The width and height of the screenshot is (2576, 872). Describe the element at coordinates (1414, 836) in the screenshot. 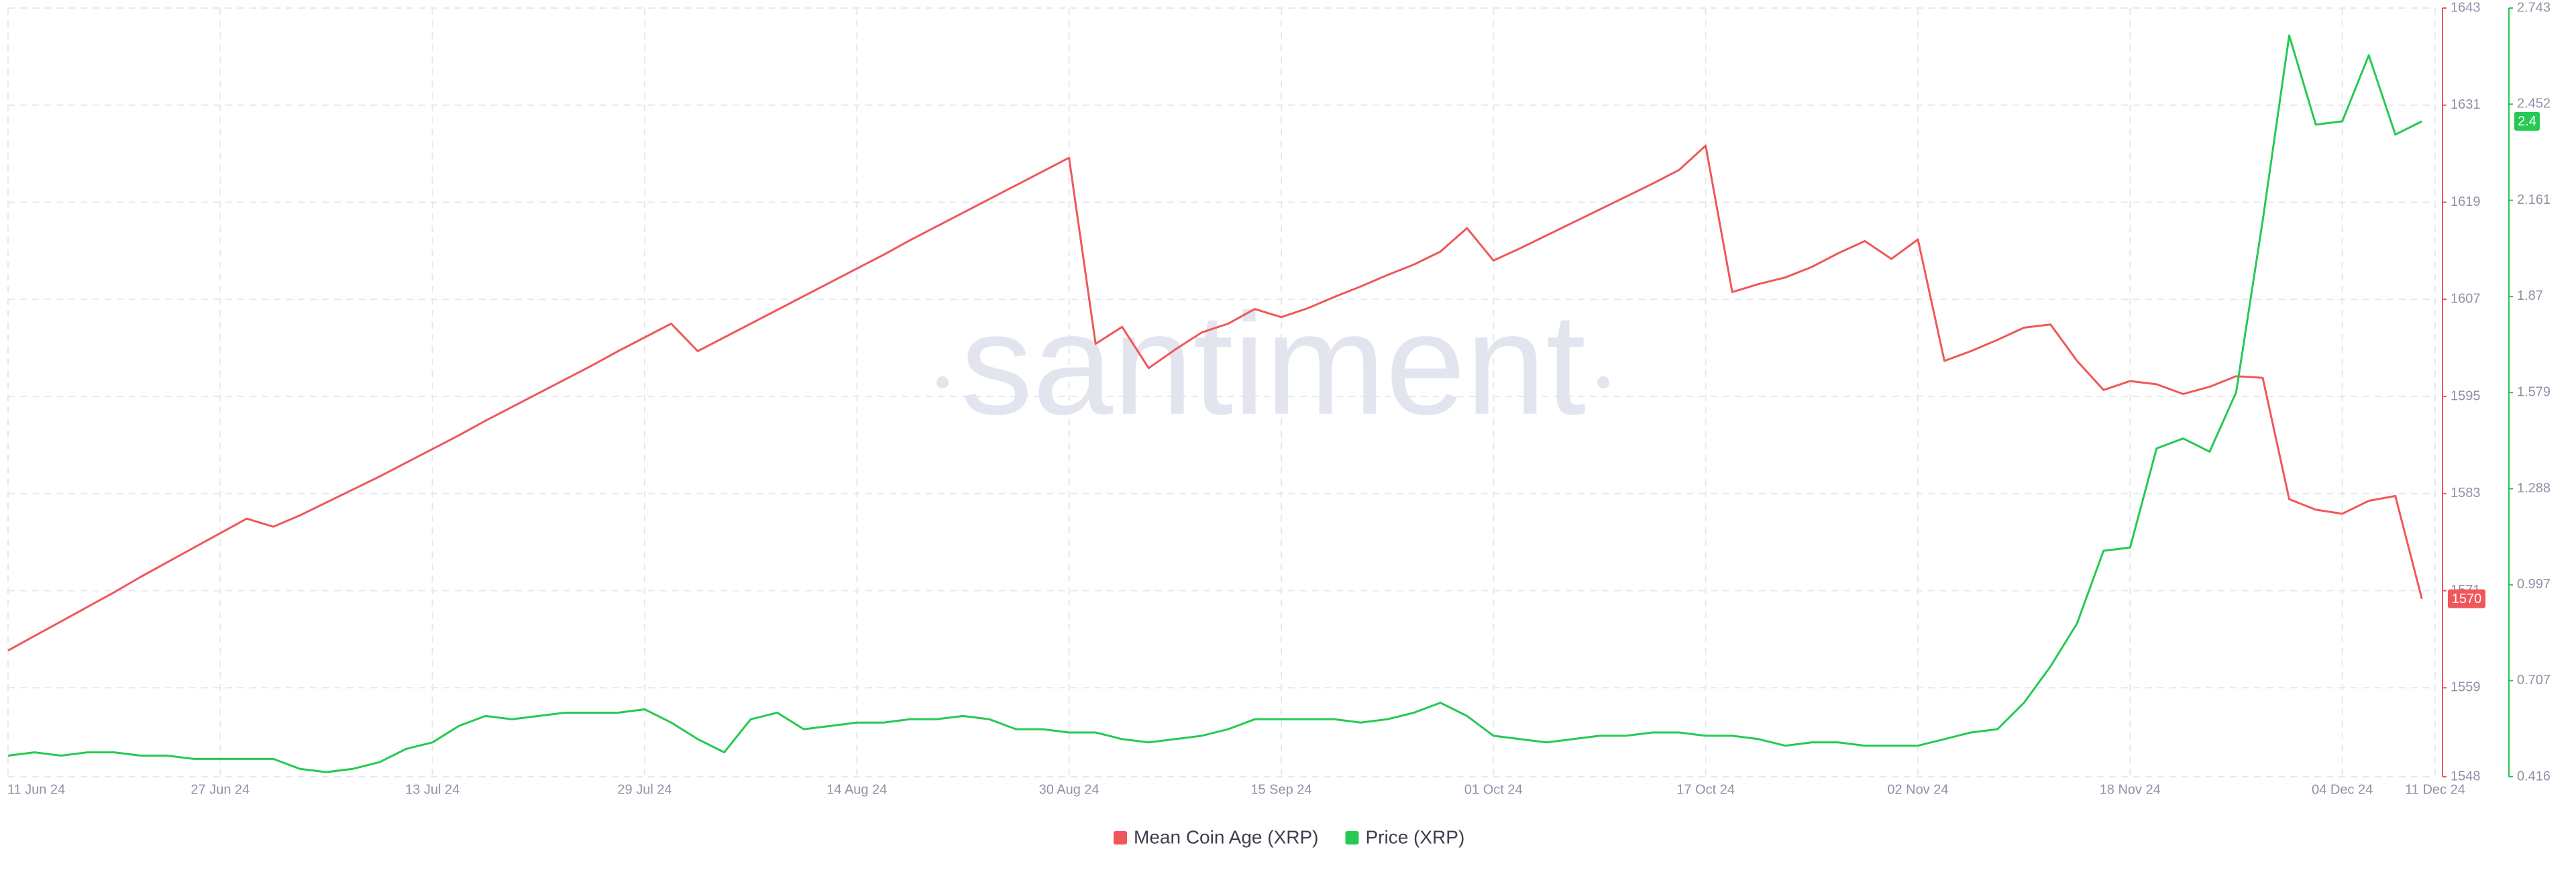

I see `legend-label: Price (XRP)` at that location.